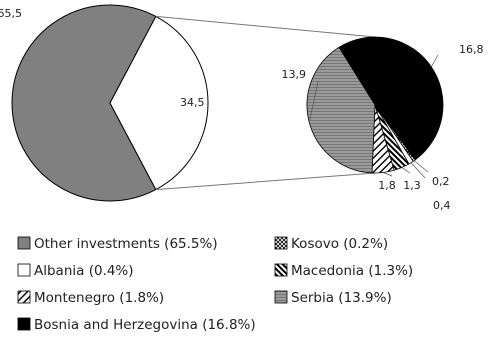 Image resolution: width=500 pixels, height=341 pixels. I want to click on legend-label: Bosnia and Herzegovina (16.8%), so click(145, 325).